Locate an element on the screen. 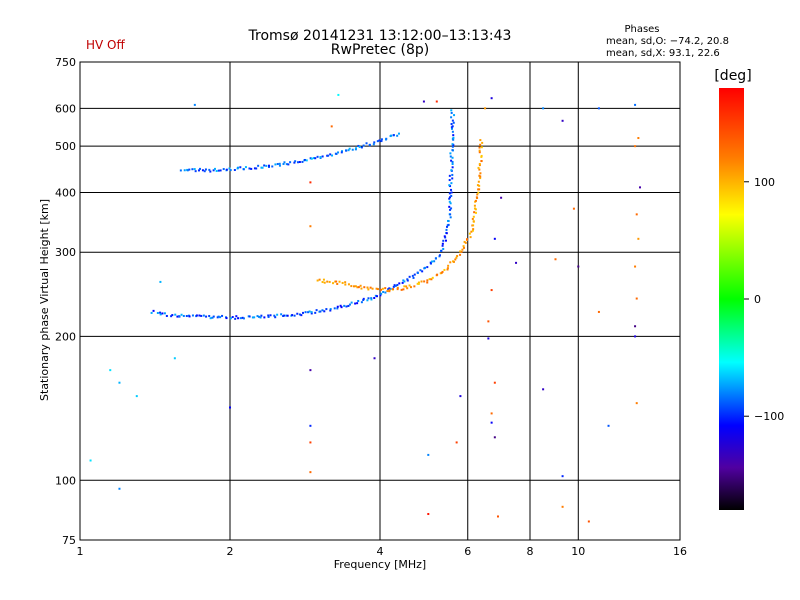  title-line1: Tromsø 20141231 13:12:00–13:13:43 is located at coordinates (380, 36).